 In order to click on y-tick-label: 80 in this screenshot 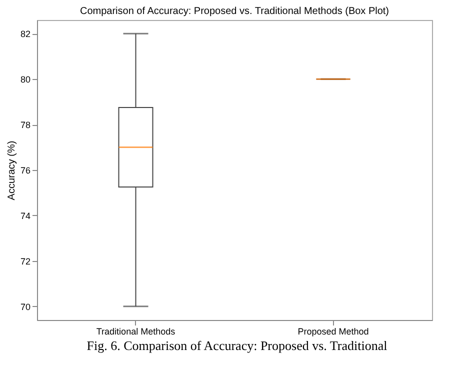, I will do `click(25, 79)`.